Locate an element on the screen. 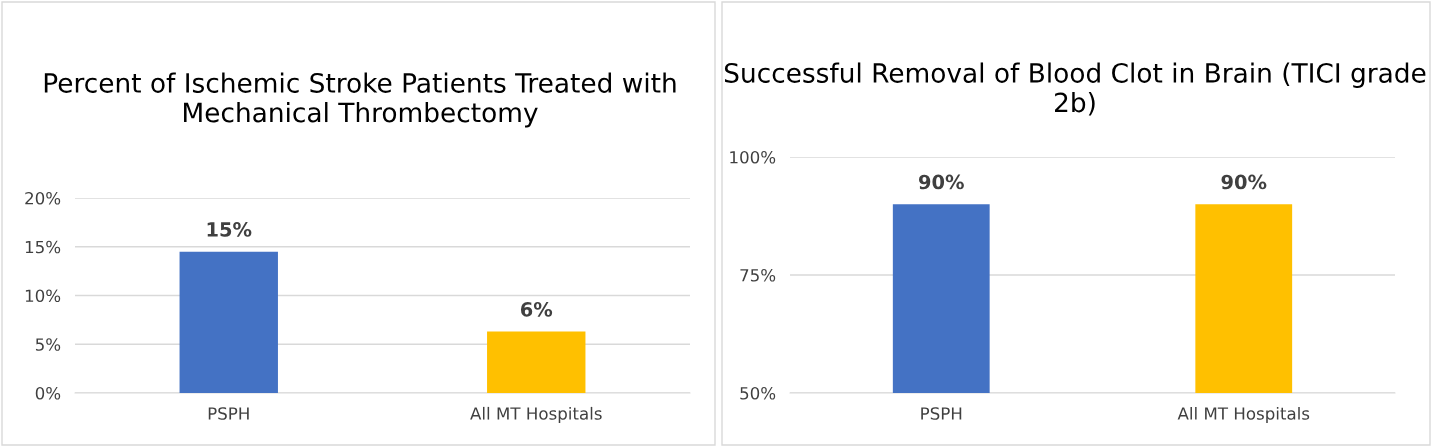  y-tick-label: 20% is located at coordinates (43, 198).